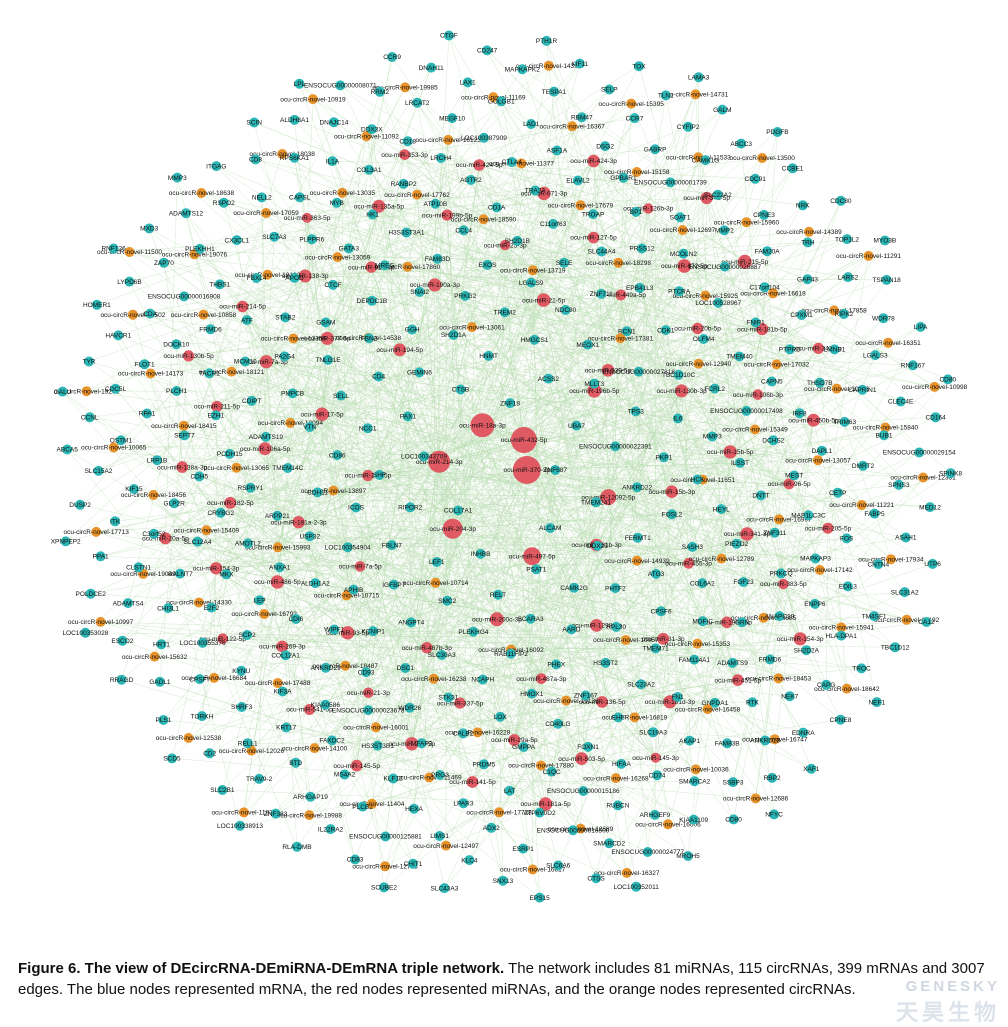 This screenshot has width=1008, height=1027. Describe the element at coordinates (463, 231) in the screenshot. I see `mrna-node-label: CCL4` at that location.